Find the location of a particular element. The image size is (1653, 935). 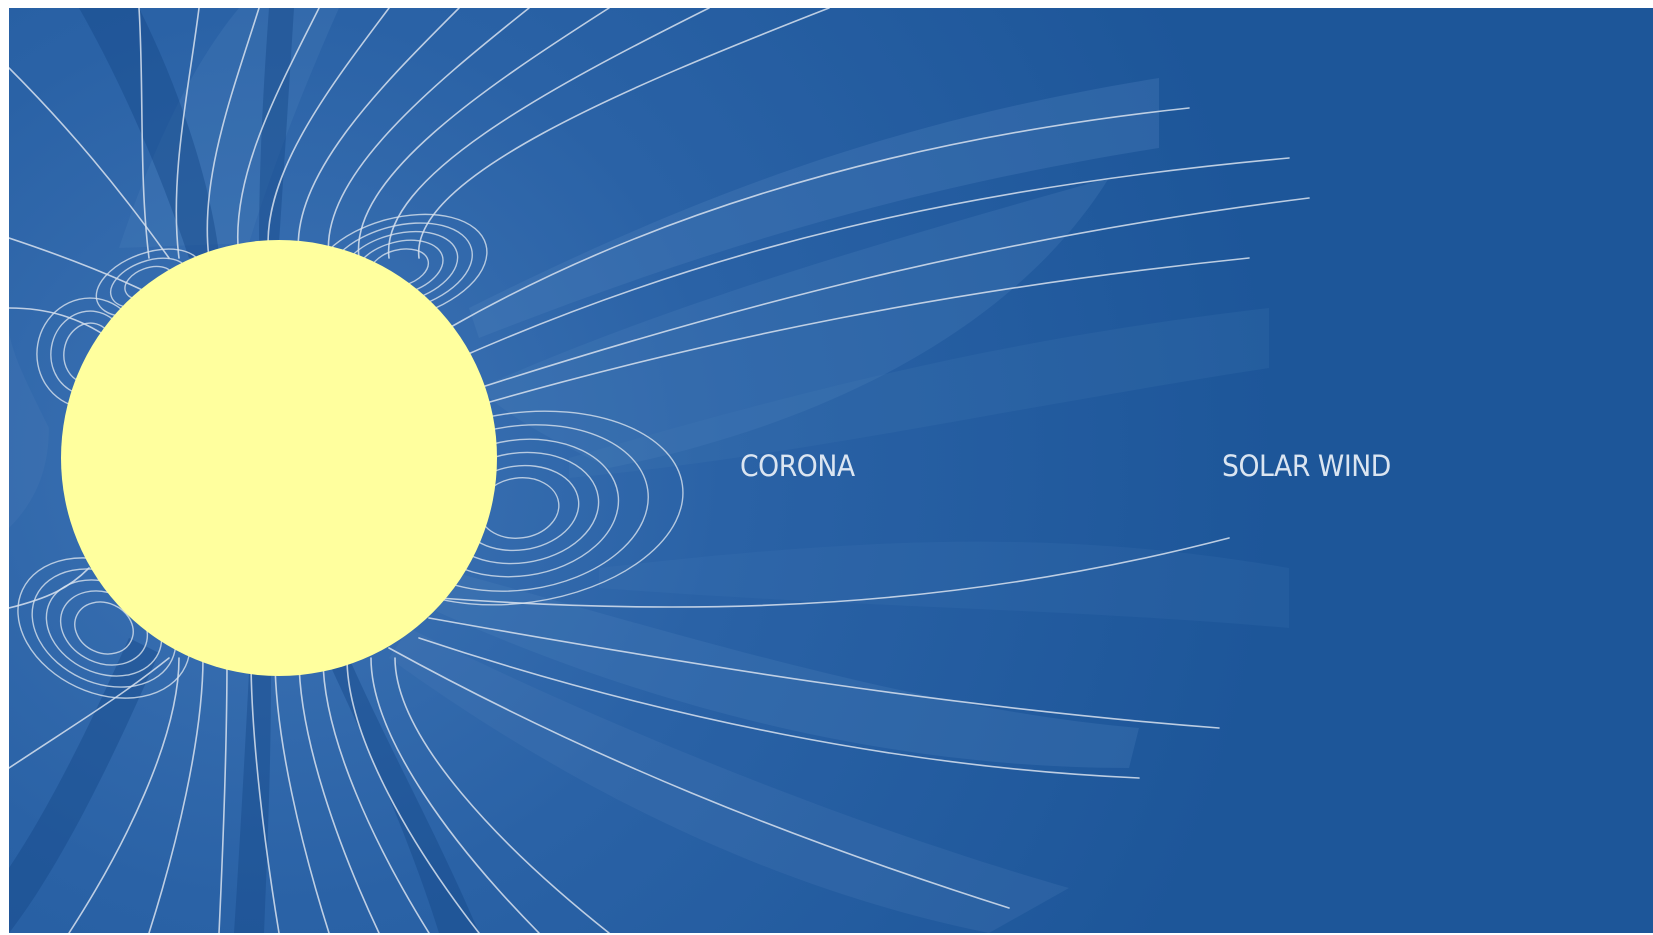

corona-label: CORONA is located at coordinates (797, 466).